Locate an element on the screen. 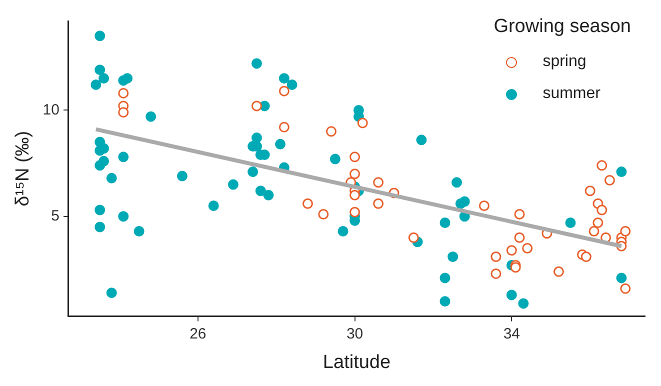 Image resolution: width=661 pixels, height=386 pixels. x-axis-title: Latitude is located at coordinates (356, 362).